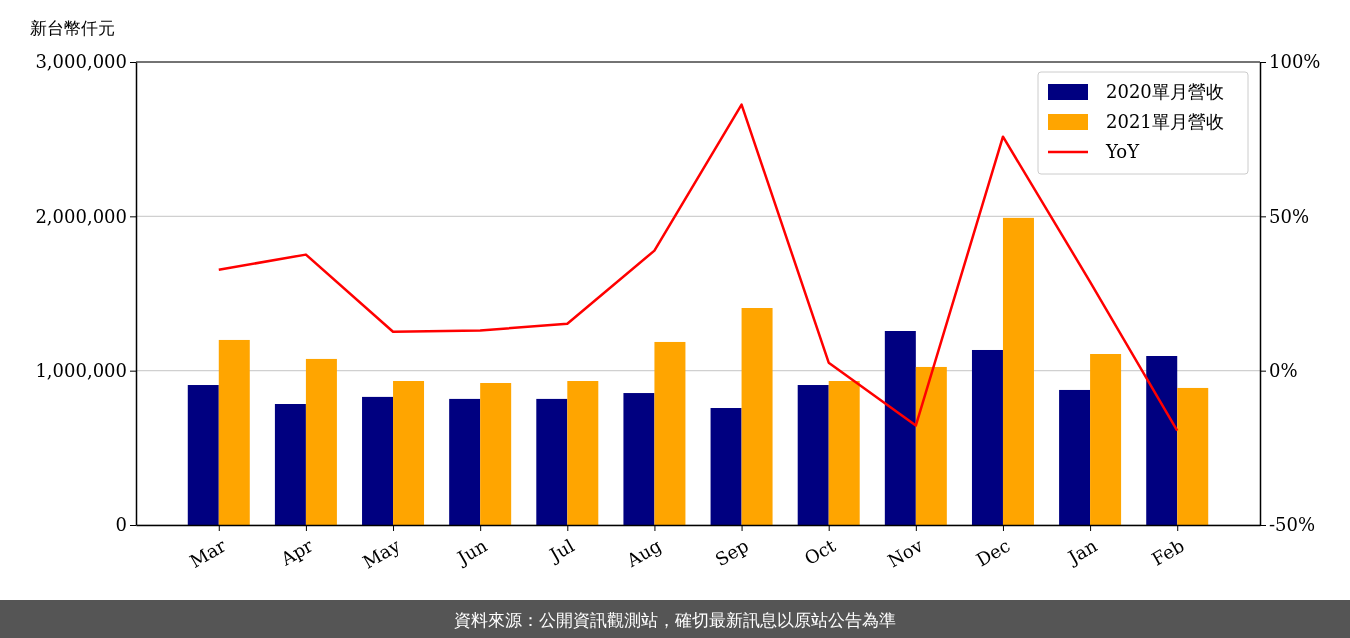 The height and width of the screenshot is (638, 1350). Describe the element at coordinates (121, 525) in the screenshot. I see `y-tick-label: 0` at that location.